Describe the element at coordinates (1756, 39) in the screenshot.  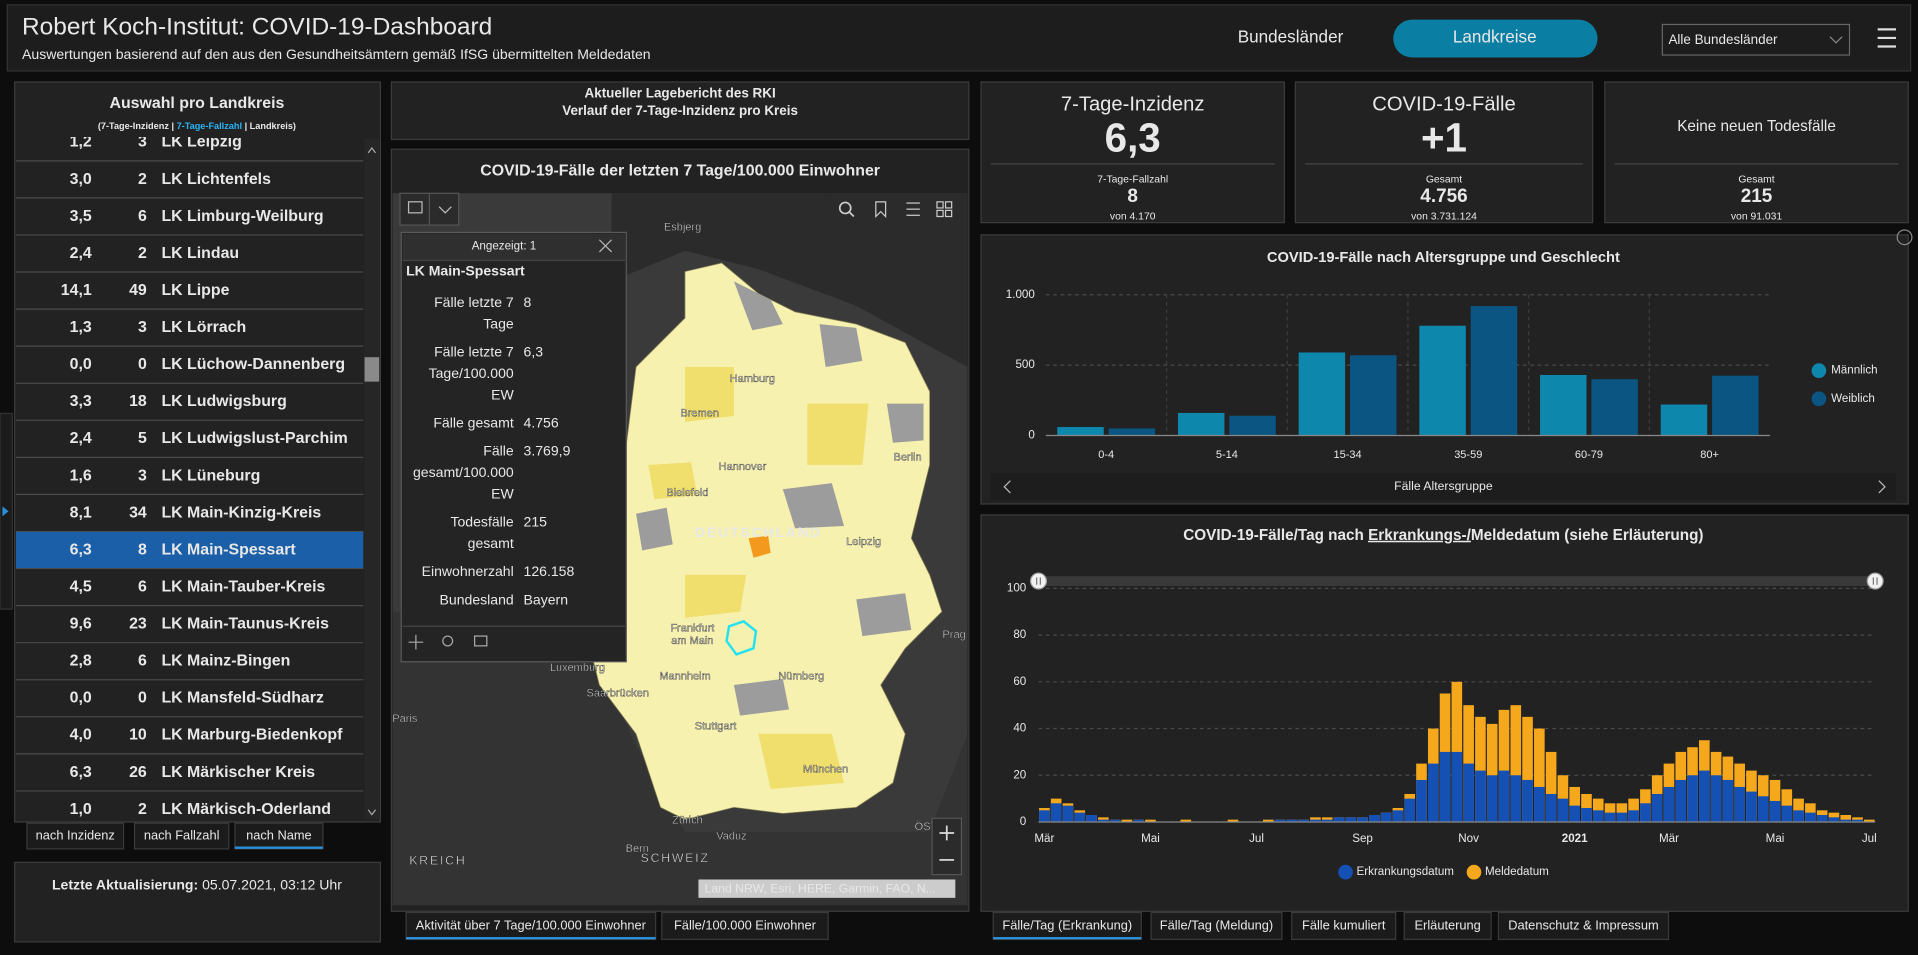
I see `dropdown` at that location.